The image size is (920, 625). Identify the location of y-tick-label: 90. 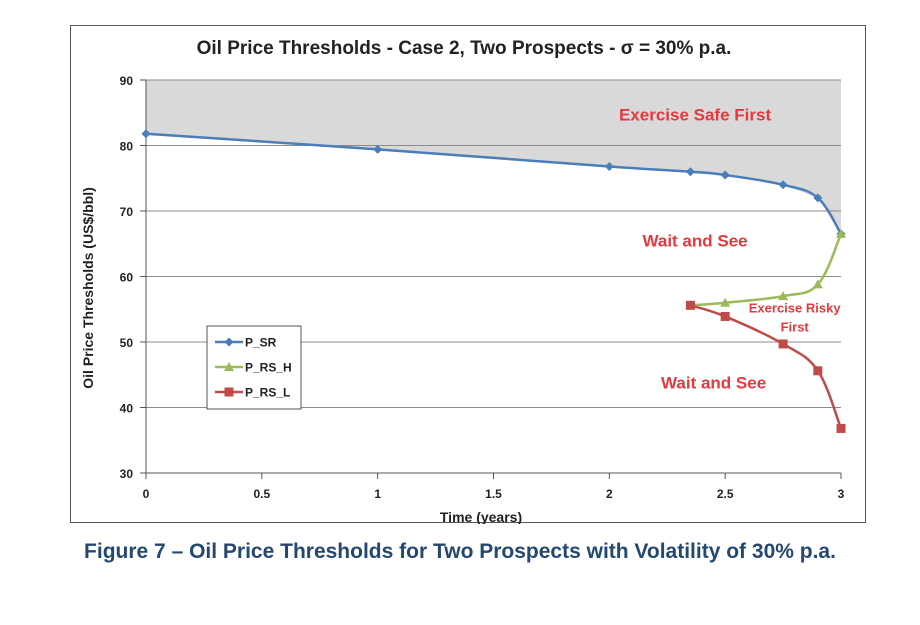
(127, 81).